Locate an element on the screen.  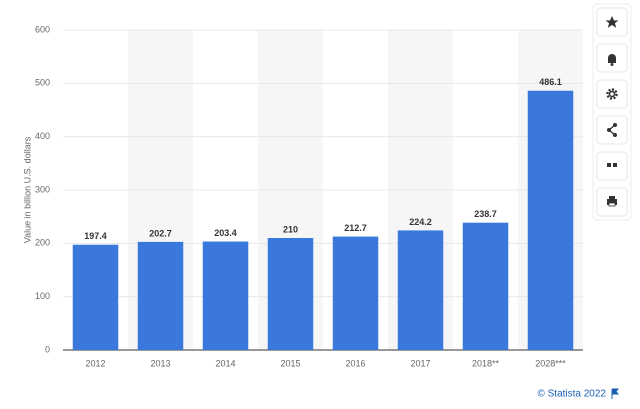
x-tick-label: 2028*** is located at coordinates (550, 363).